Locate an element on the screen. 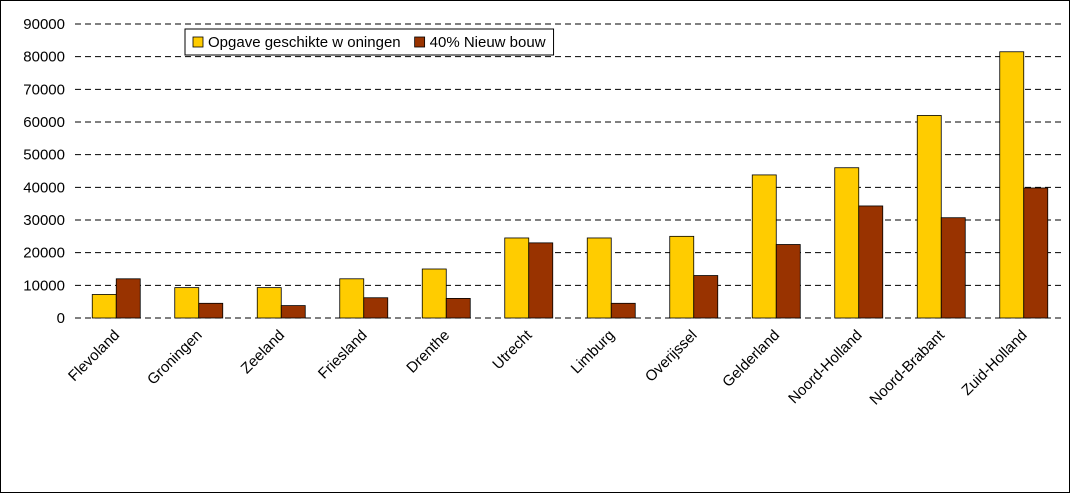 This screenshot has height=498, width=1070. legend-label: Opgave geschikte w oningen is located at coordinates (304, 42).